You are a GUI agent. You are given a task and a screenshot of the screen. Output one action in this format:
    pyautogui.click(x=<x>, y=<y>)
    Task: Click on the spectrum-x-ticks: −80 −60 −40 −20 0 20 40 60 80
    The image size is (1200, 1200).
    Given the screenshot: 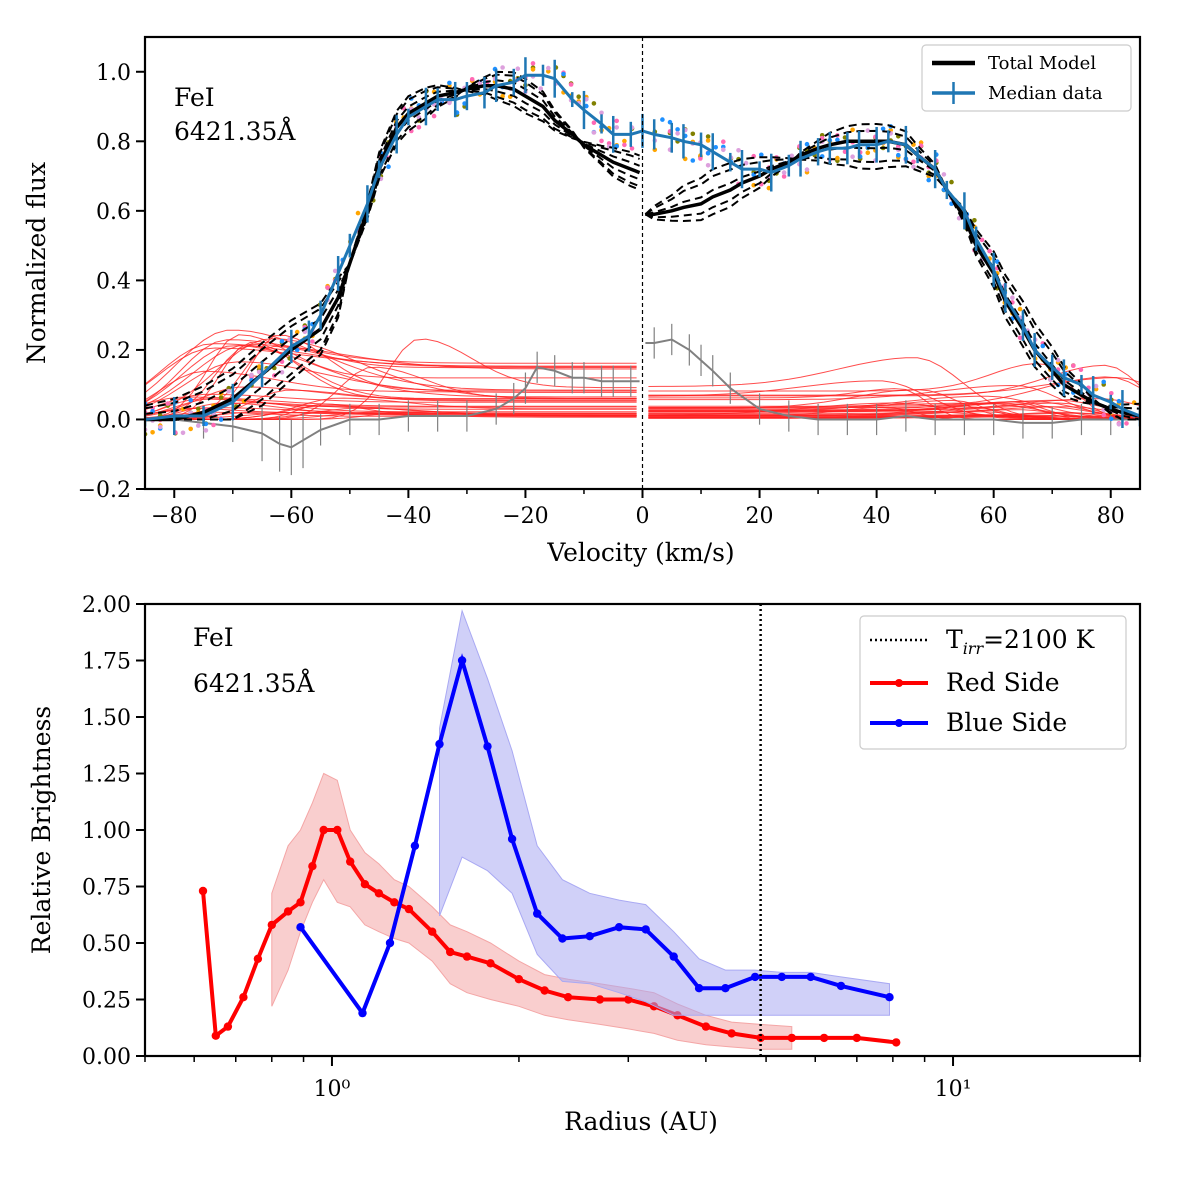 What is the action you would take?
    pyautogui.click(x=638, y=509)
    